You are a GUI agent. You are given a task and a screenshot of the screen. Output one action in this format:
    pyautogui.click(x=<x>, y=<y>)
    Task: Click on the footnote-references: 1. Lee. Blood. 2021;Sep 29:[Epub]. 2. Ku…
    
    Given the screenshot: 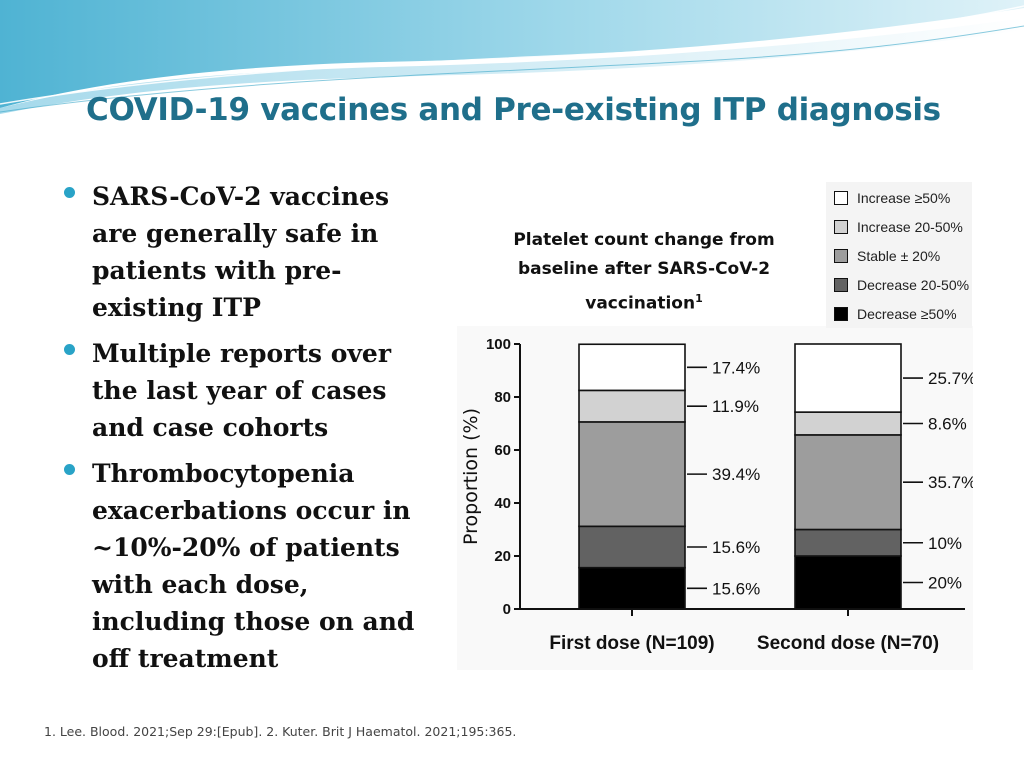 What is the action you would take?
    pyautogui.click(x=280, y=731)
    